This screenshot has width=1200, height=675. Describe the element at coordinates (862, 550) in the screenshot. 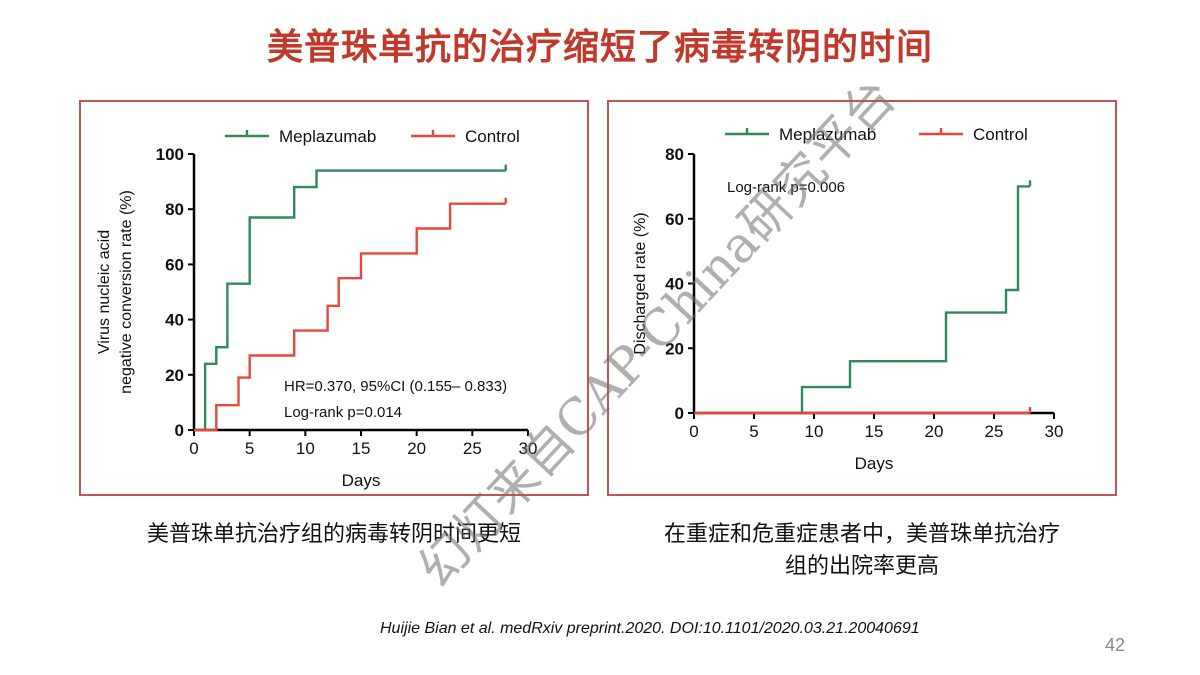

I see `caption-right: 在重症和危重症患者中，美普珠单抗治疗 组的出院率更高` at that location.